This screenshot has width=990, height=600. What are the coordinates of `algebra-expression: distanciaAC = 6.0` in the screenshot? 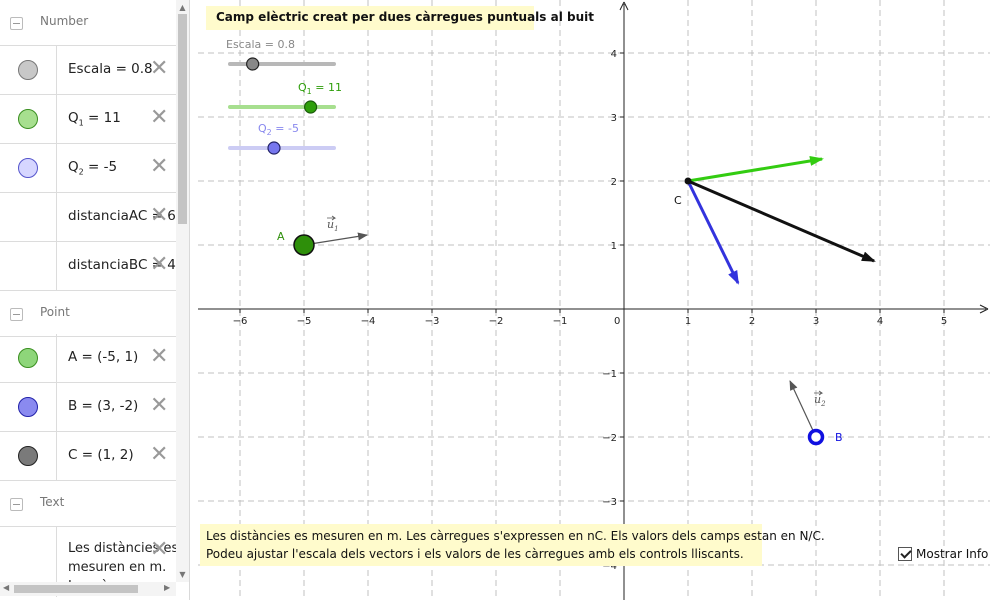 It's located at (128, 216).